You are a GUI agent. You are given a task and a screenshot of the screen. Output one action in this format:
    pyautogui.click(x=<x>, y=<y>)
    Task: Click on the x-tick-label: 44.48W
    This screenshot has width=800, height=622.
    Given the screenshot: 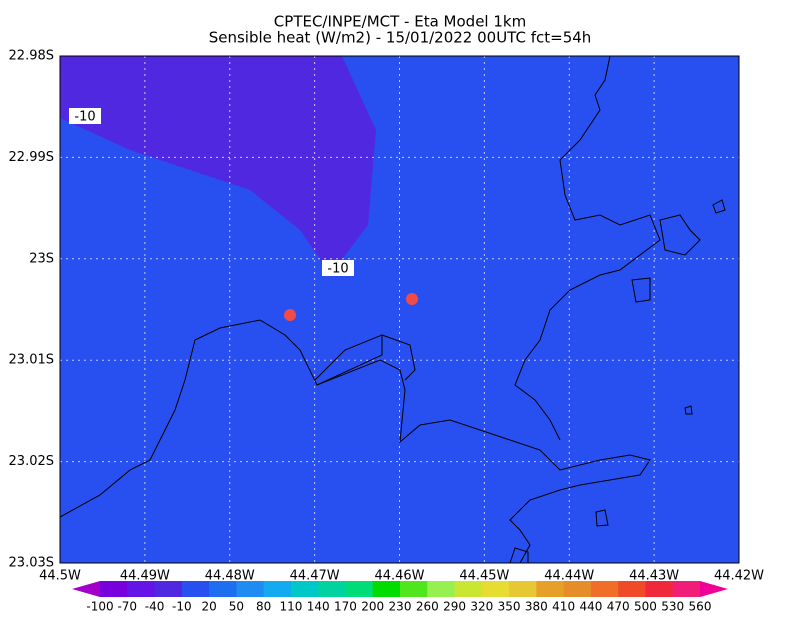 What is the action you would take?
    pyautogui.click(x=230, y=576)
    